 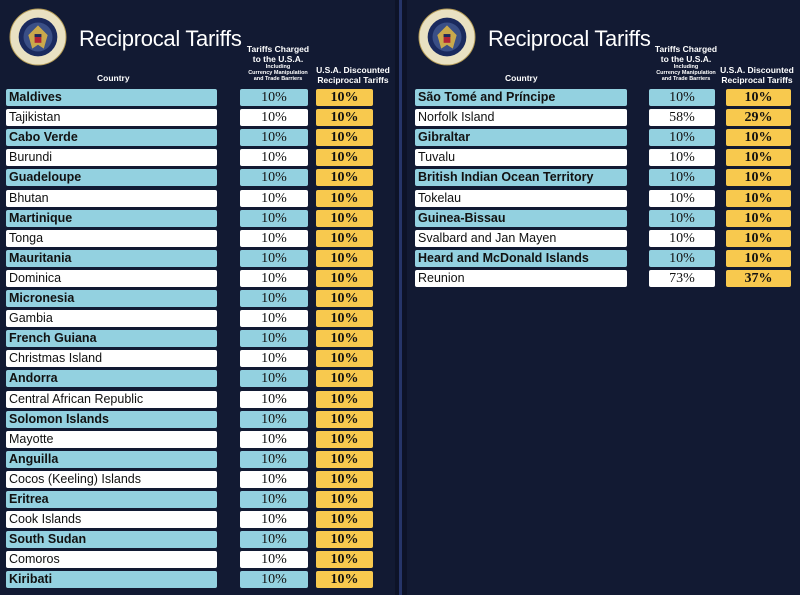 I want to click on country-name-cell: Burundi, so click(x=111, y=157).